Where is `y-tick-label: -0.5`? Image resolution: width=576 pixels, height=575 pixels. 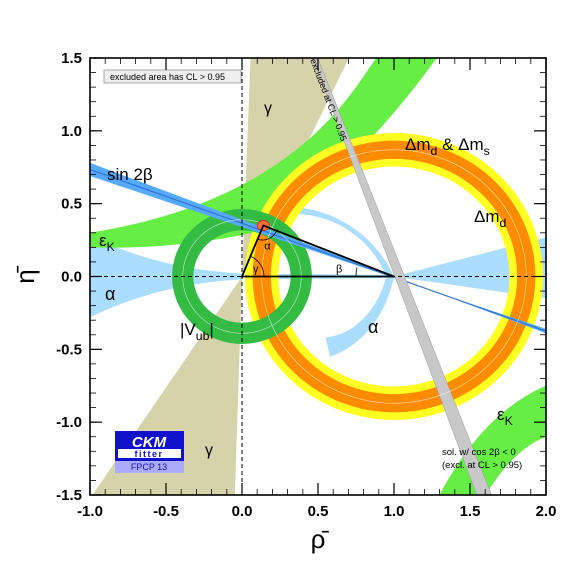
y-tick-label: -0.5 is located at coordinates (69, 349).